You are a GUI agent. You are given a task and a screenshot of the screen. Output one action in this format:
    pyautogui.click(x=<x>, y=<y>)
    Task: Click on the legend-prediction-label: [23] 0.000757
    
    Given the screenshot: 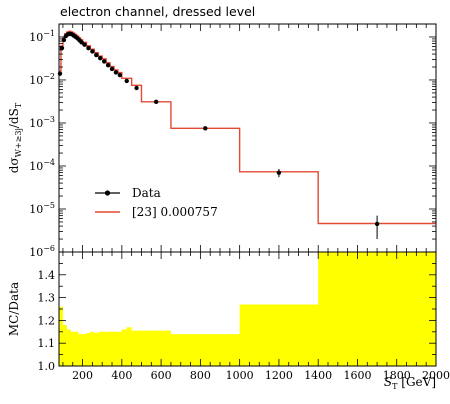 What is the action you would take?
    pyautogui.click(x=175, y=212)
    